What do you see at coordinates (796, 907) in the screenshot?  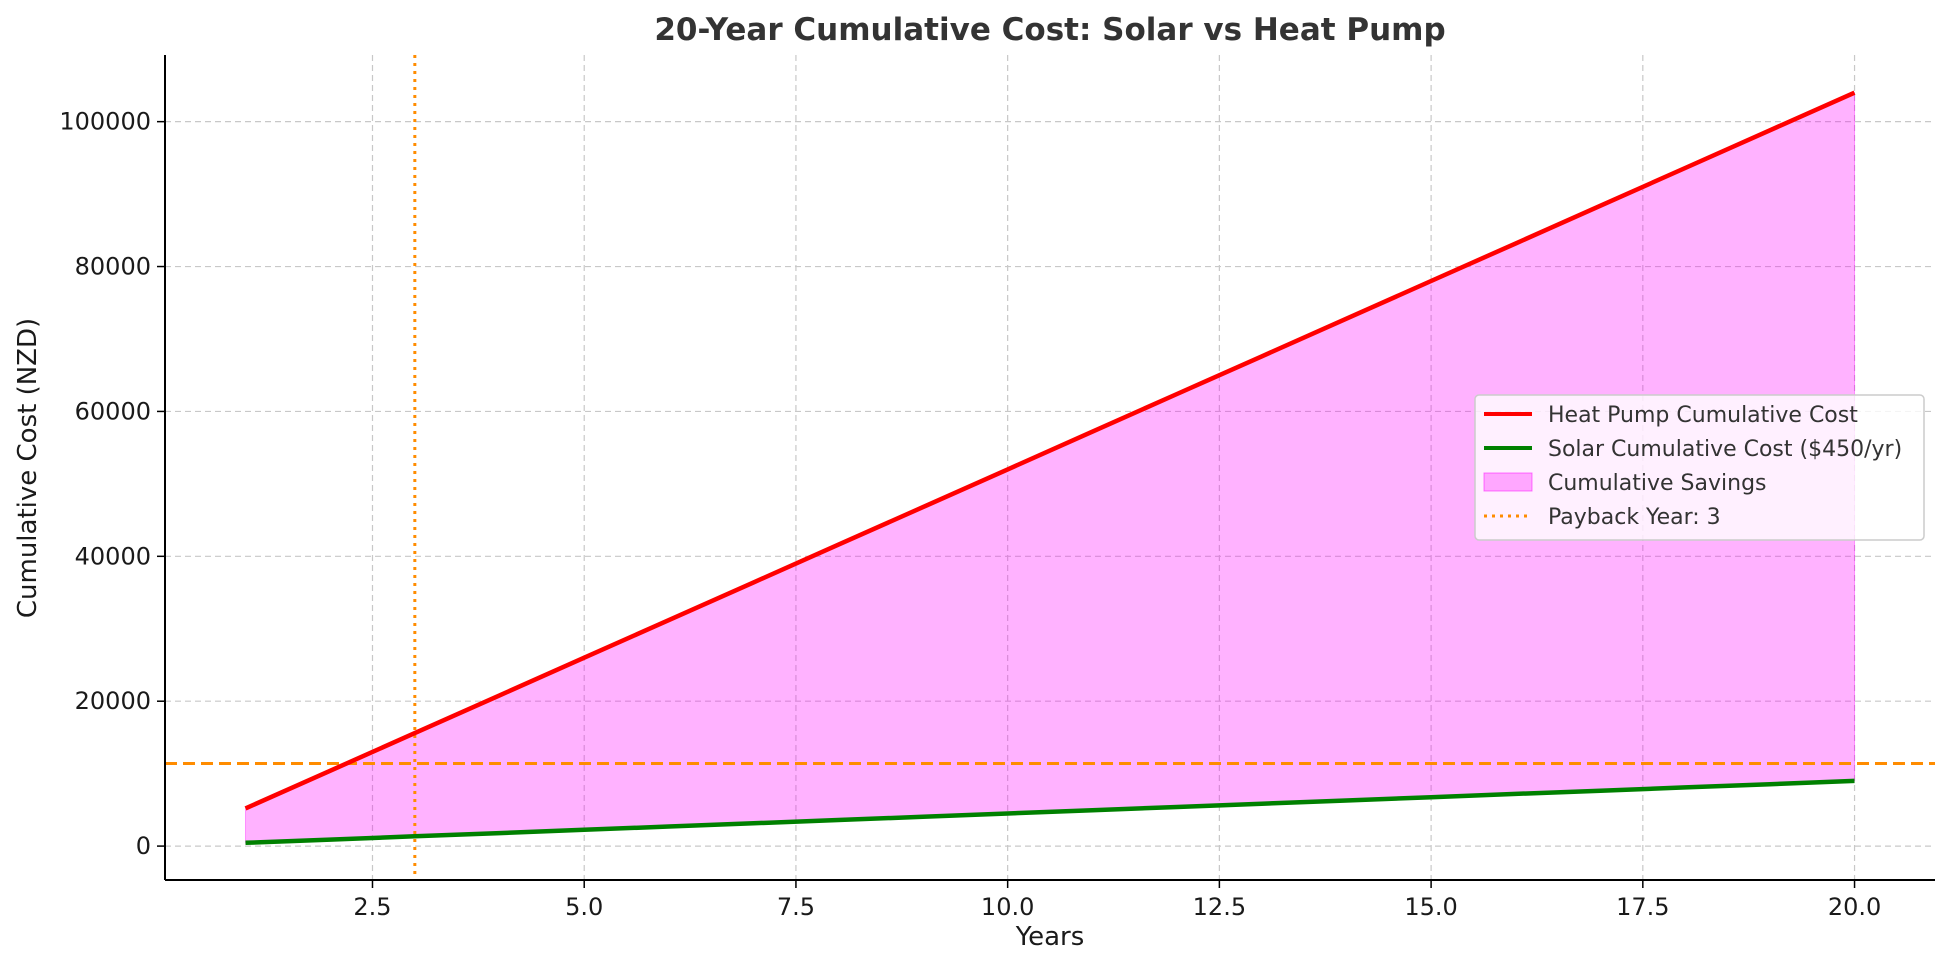 I see `x-tick-label: 7.5` at bounding box center [796, 907].